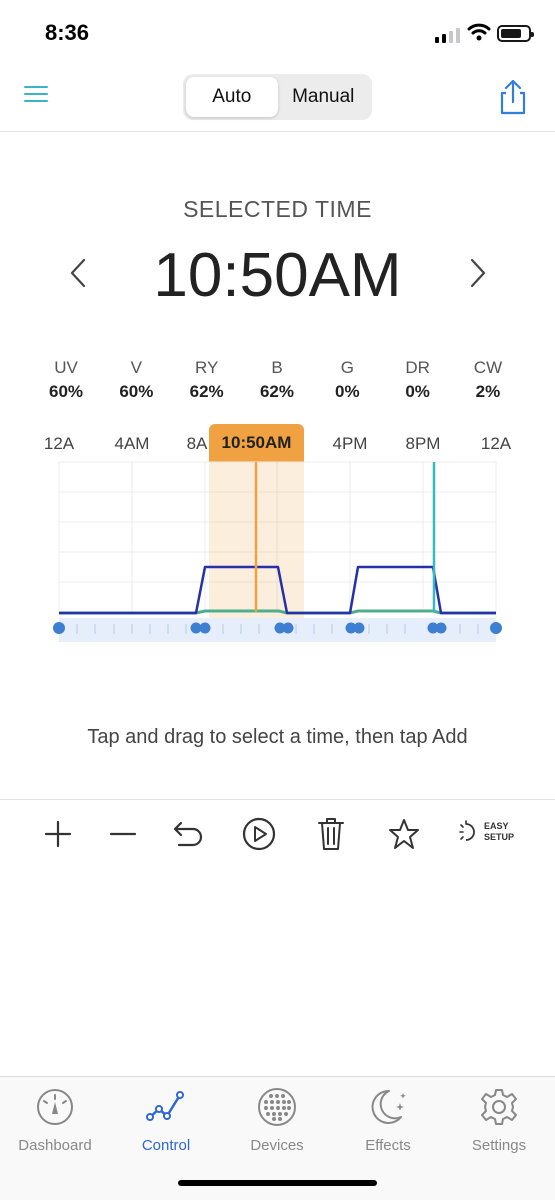 The height and width of the screenshot is (1200, 555). What do you see at coordinates (55, 1107) in the screenshot?
I see `gauge-icon` at bounding box center [55, 1107].